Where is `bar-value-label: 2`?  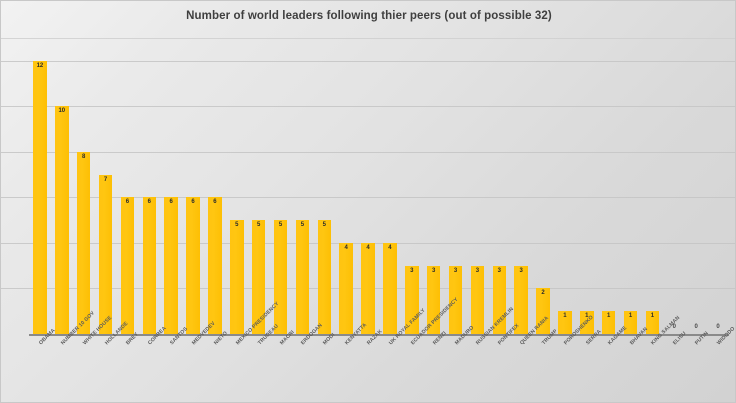
bar-value-label: 2 is located at coordinates (543, 293).